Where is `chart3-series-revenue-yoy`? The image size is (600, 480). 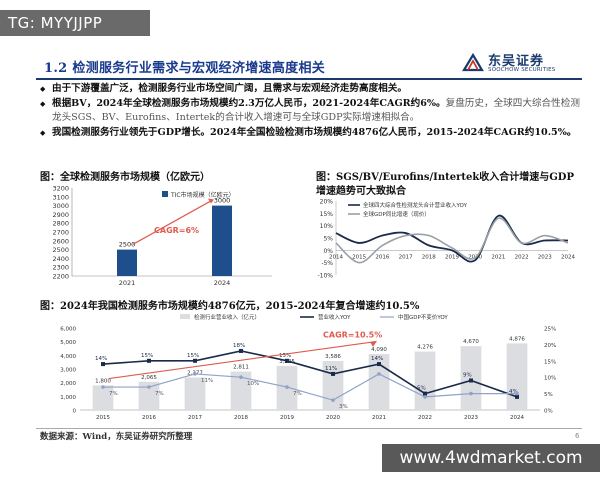
chart3-series-revenue-yoy is located at coordinates (310, 374).